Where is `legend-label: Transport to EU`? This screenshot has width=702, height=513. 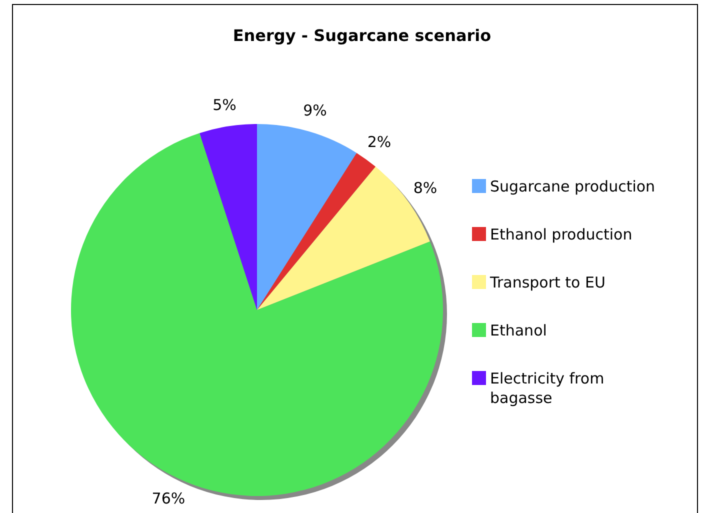 legend-label: Transport to EU is located at coordinates (547, 282).